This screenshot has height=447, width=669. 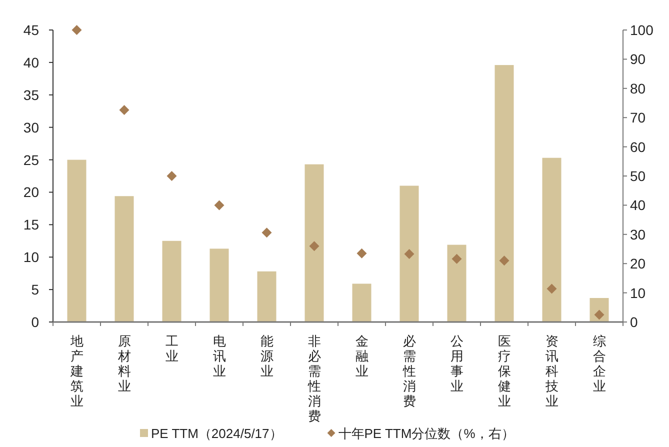 What do you see at coordinates (642, 30) in the screenshot?
I see `y2-tick-label: 100` at bounding box center [642, 30].